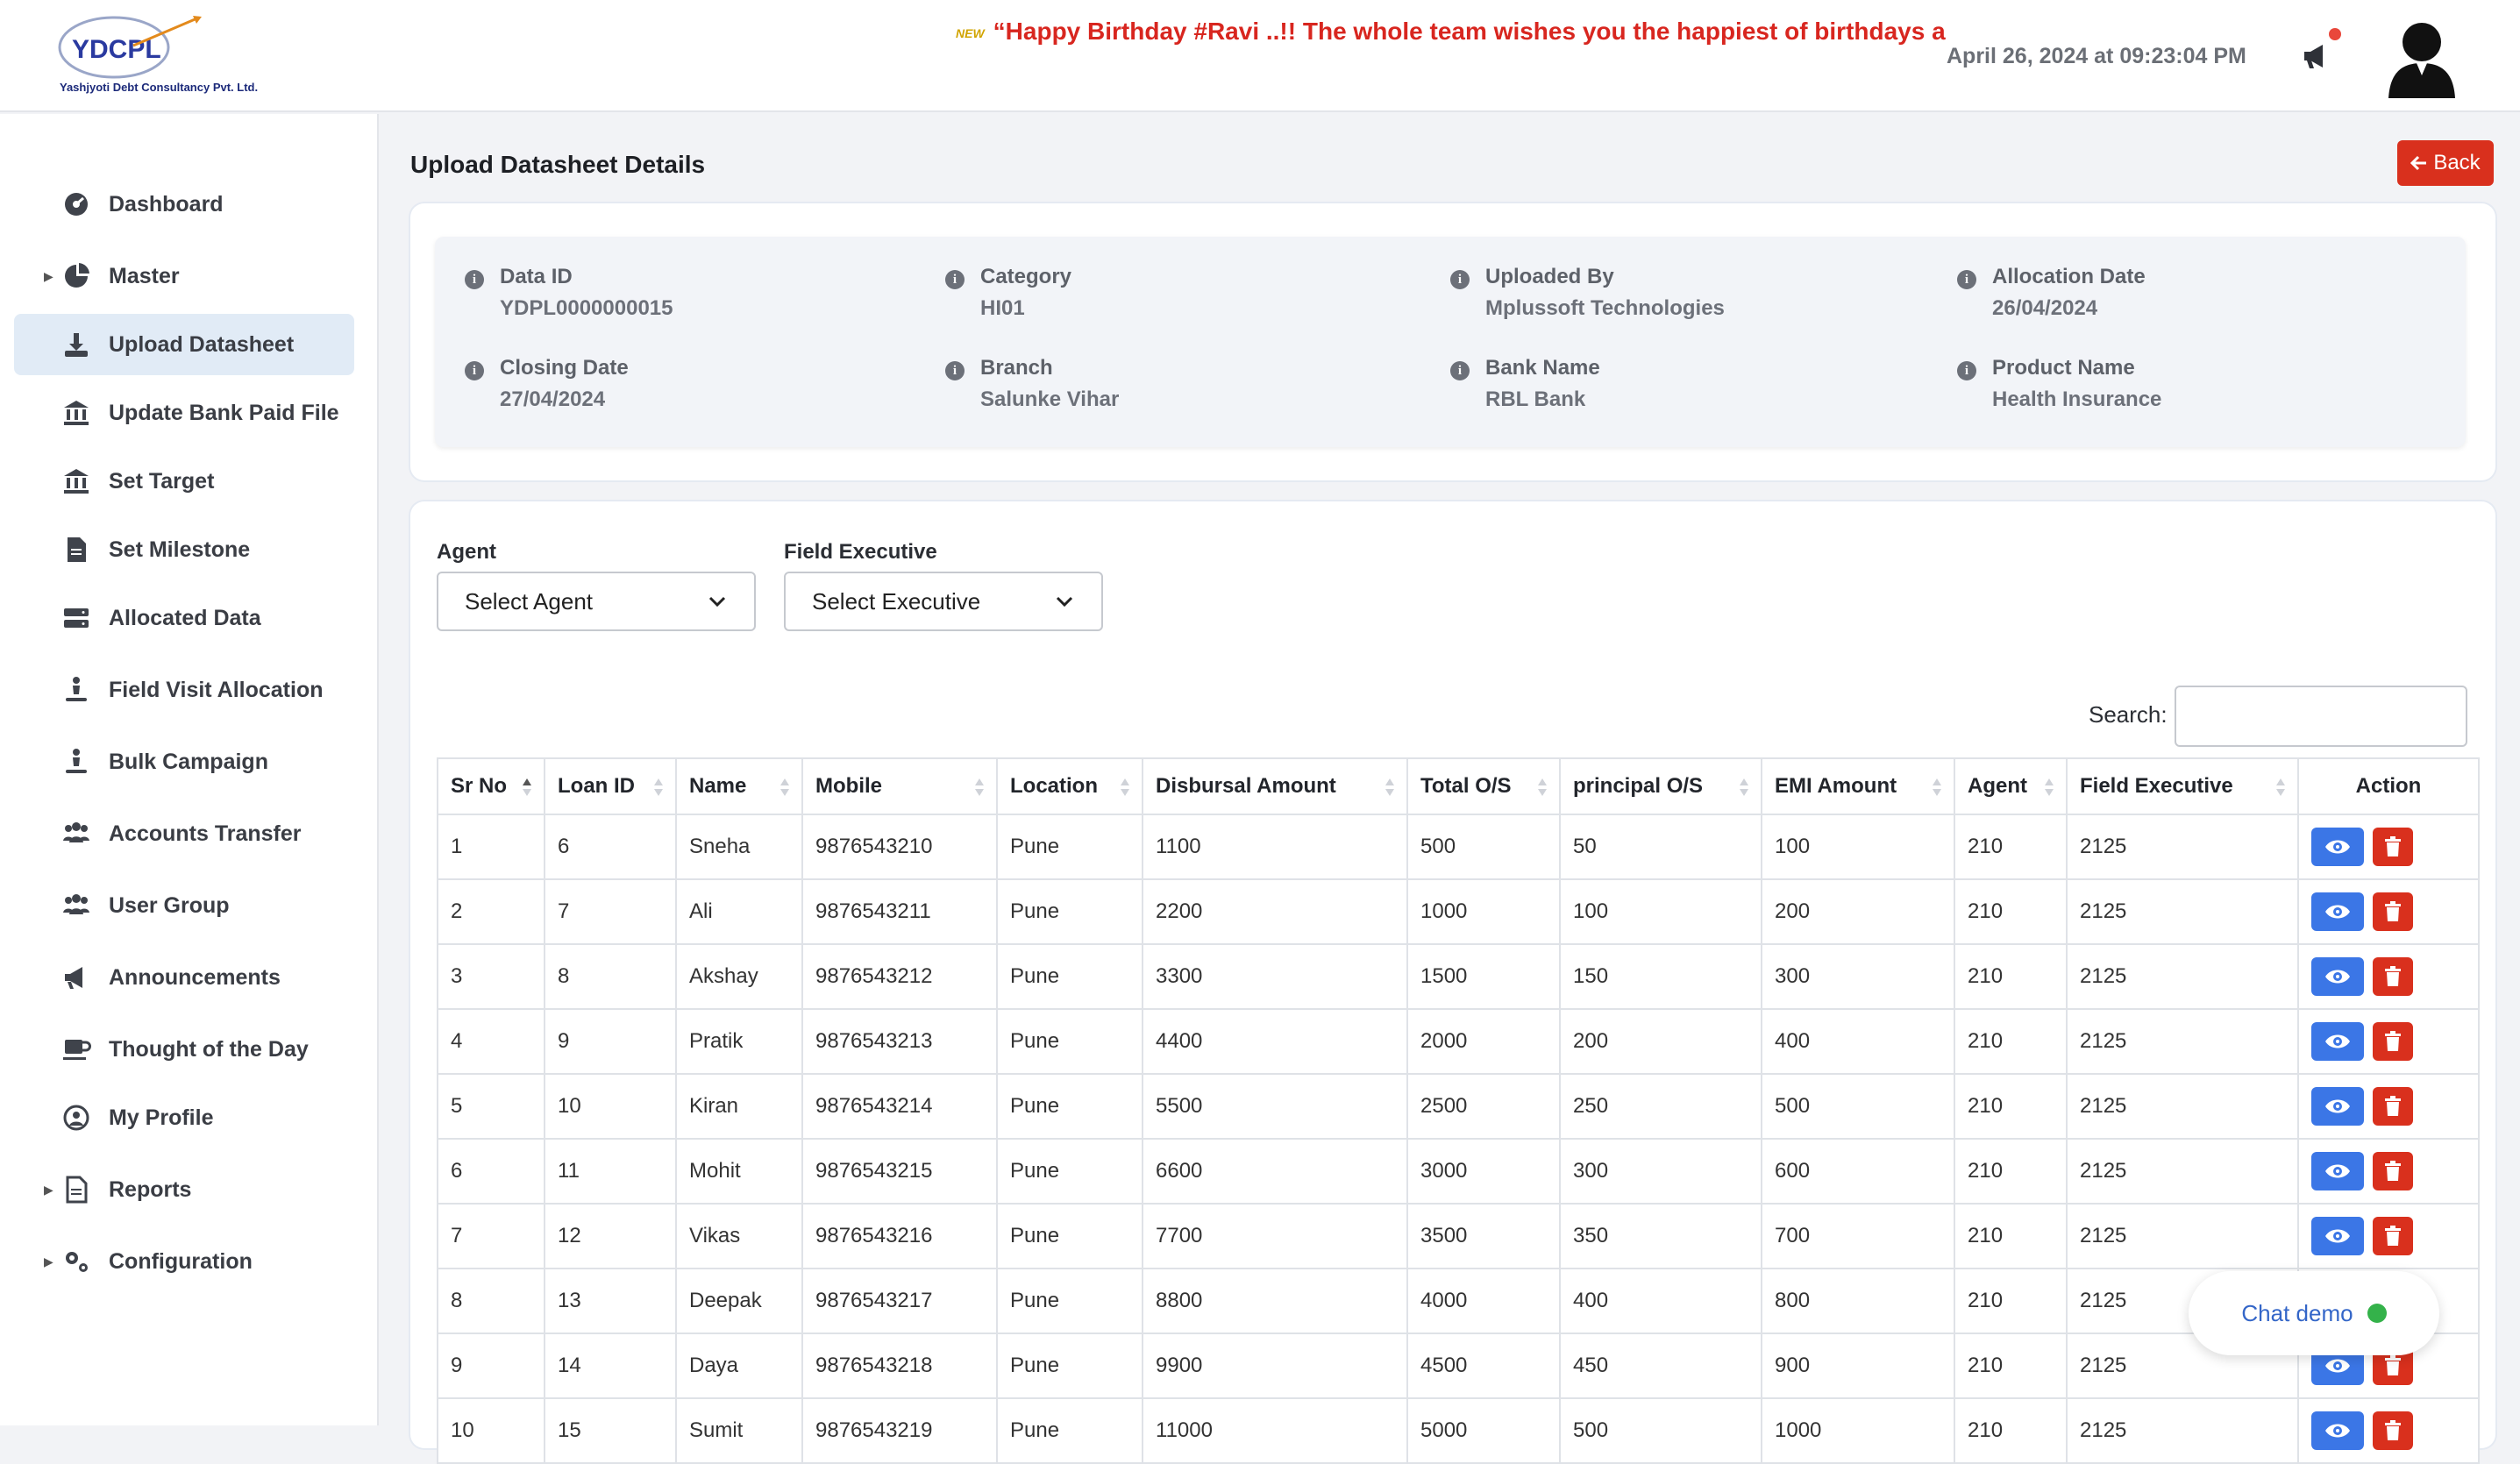 The image size is (2520, 1464). What do you see at coordinates (1483, 786) in the screenshot?
I see `column-header: Total O/S` at bounding box center [1483, 786].